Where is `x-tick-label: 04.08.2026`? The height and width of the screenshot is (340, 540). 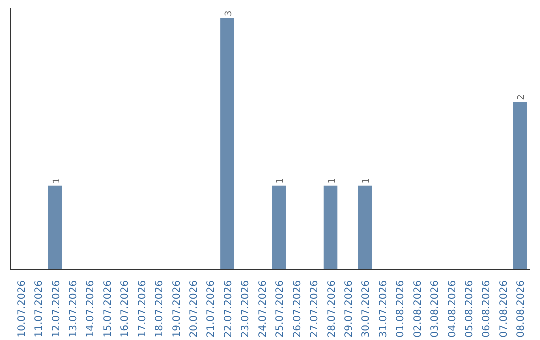
x-tick-label: 04.08.2026 is located at coordinates (452, 309).